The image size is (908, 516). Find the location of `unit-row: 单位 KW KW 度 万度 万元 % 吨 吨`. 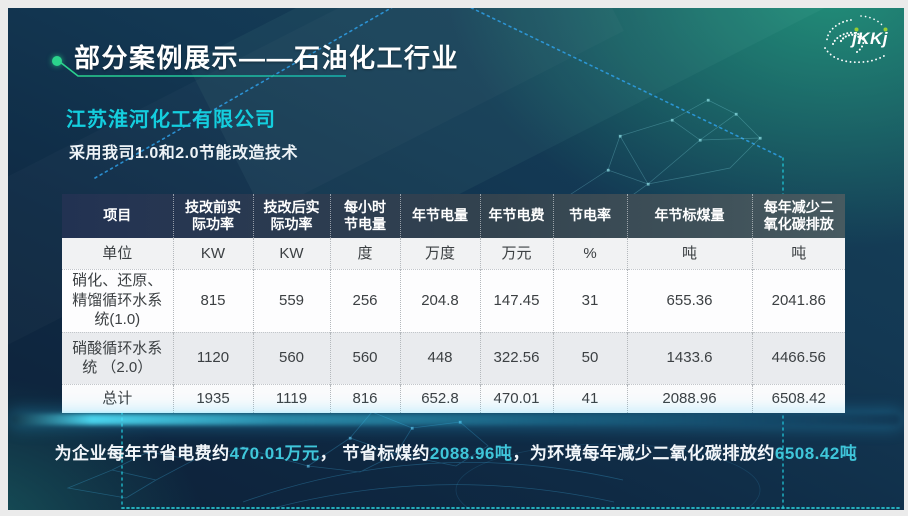

unit-row: 单位 KW KW 度 万度 万元 % 吨 吨 is located at coordinates (453, 253).